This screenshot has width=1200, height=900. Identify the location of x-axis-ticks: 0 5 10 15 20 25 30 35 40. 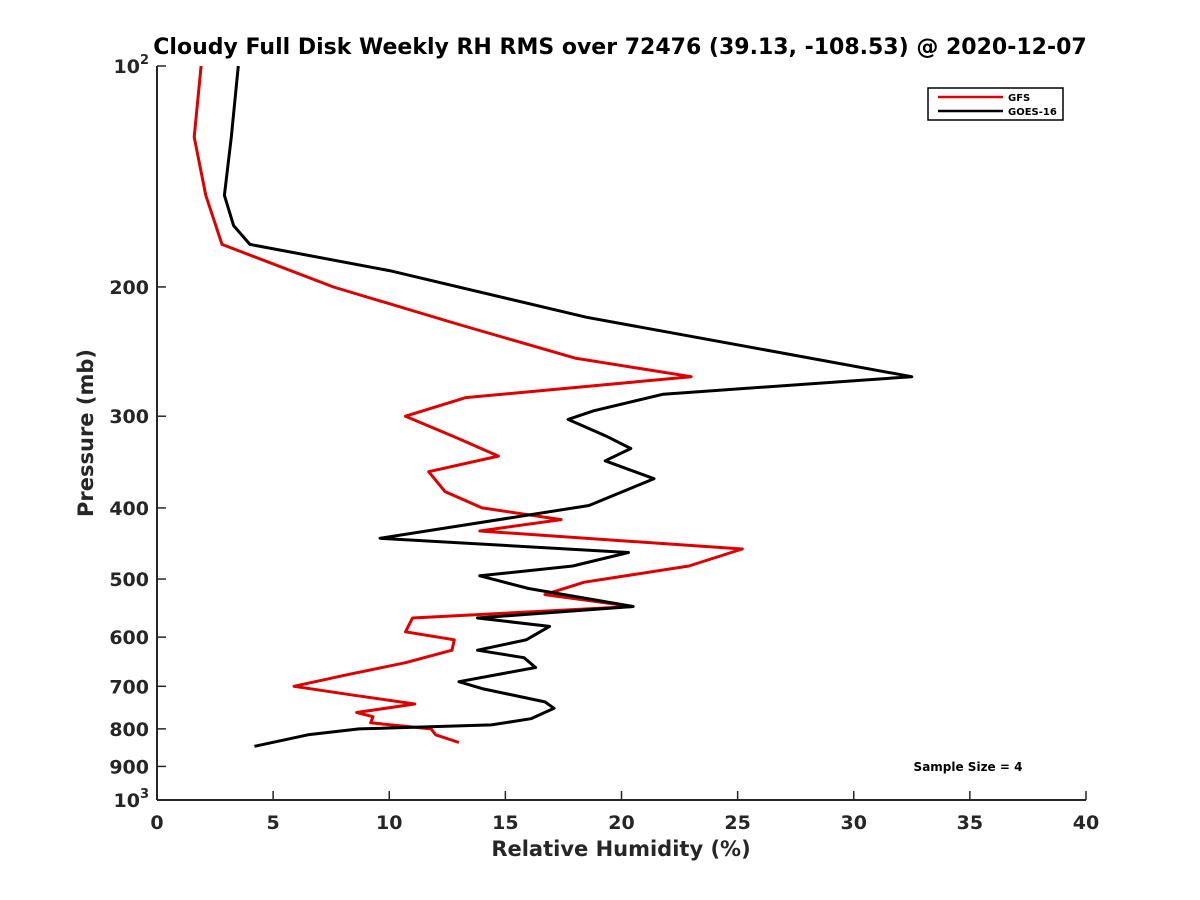
(624, 812).